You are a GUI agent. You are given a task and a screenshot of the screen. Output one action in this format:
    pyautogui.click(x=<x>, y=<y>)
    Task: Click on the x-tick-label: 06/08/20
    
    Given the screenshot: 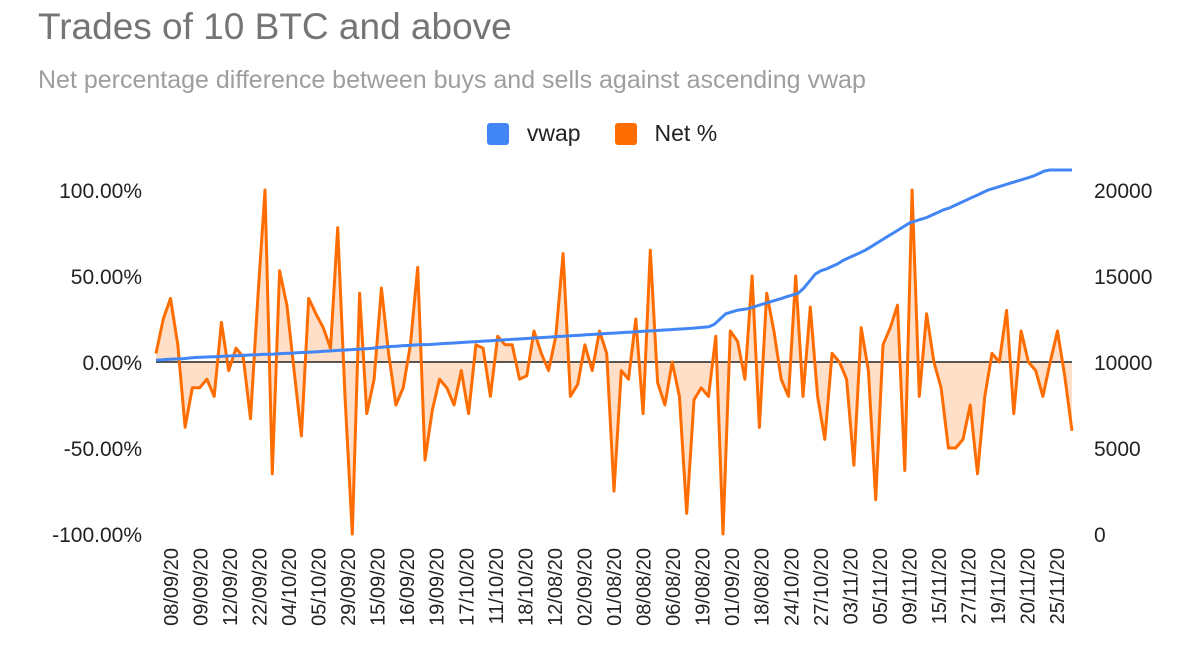 What is the action you would take?
    pyautogui.click(x=674, y=587)
    